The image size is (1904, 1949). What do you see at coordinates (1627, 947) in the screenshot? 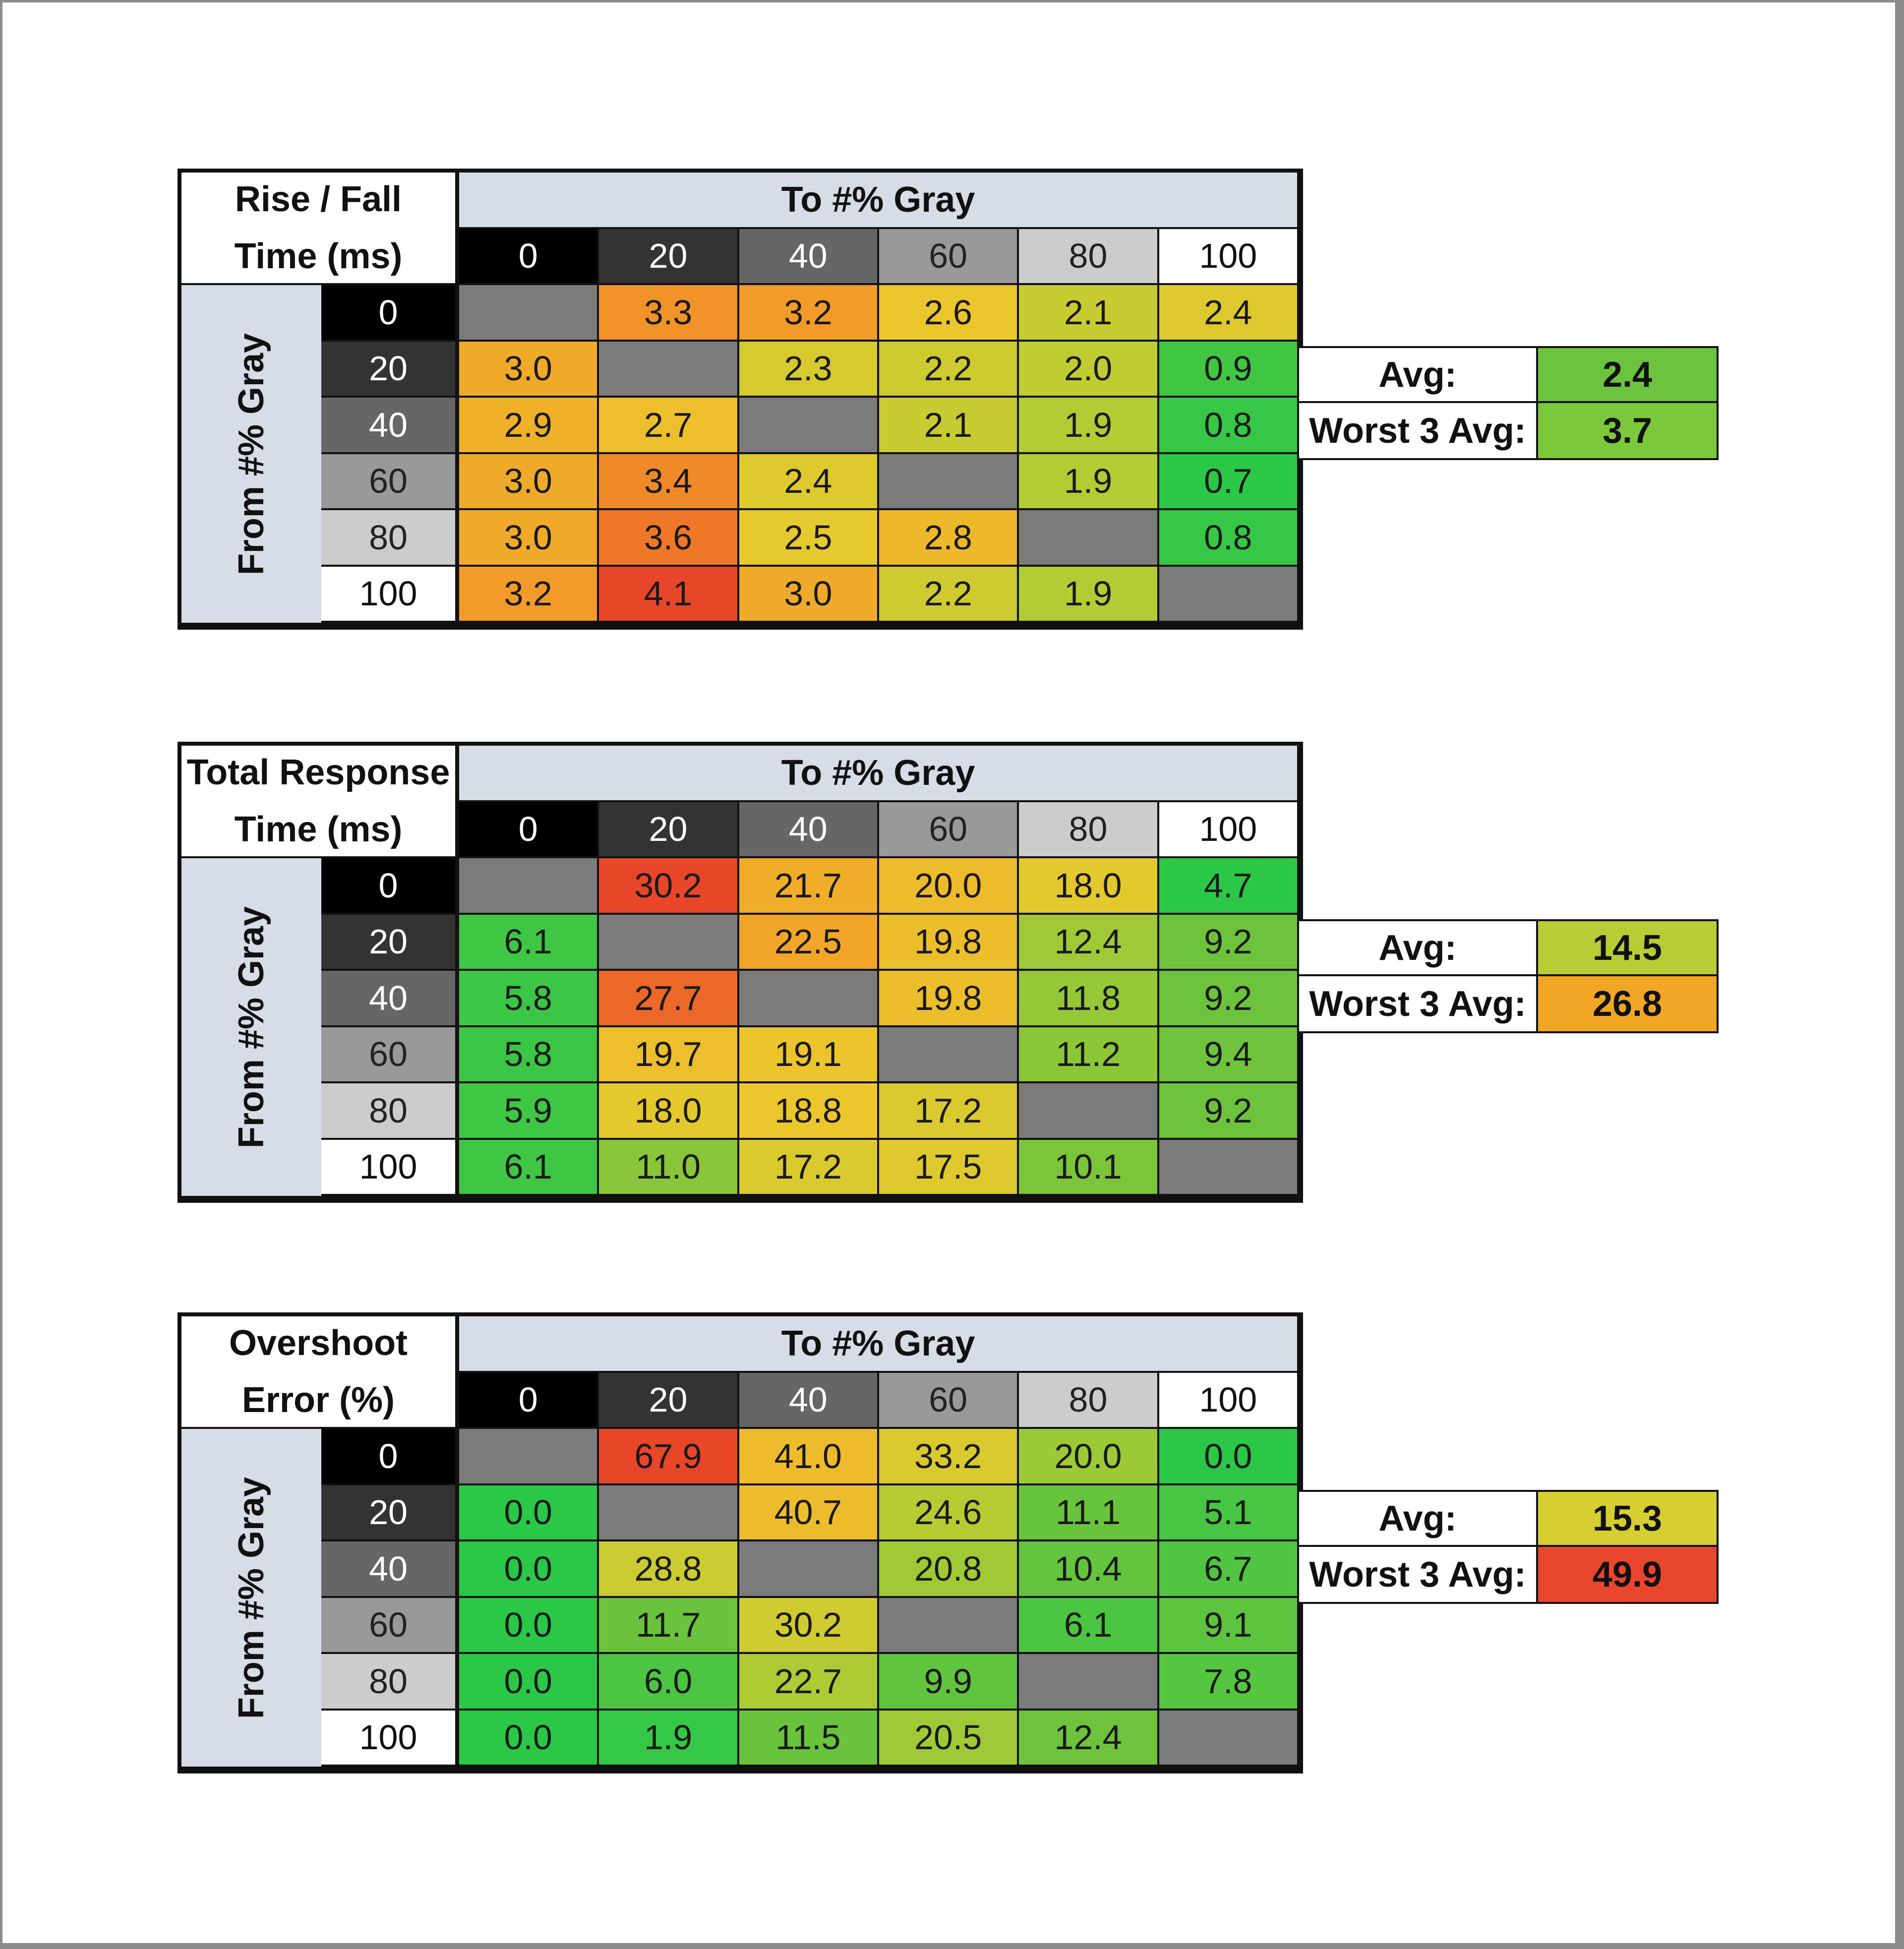
I see `stat-value: 14.5` at bounding box center [1627, 947].